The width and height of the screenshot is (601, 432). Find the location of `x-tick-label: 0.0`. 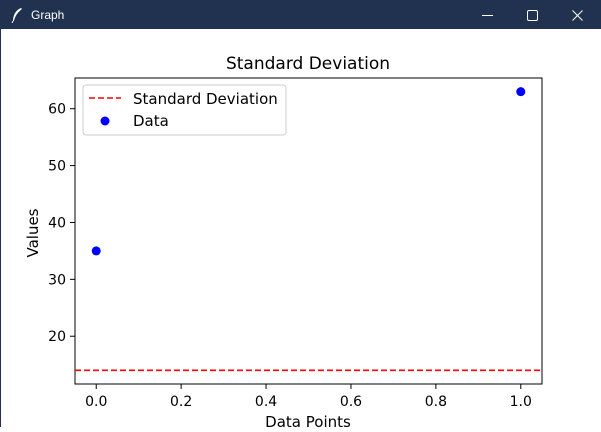

x-tick-label: 0.0 is located at coordinates (96, 402).